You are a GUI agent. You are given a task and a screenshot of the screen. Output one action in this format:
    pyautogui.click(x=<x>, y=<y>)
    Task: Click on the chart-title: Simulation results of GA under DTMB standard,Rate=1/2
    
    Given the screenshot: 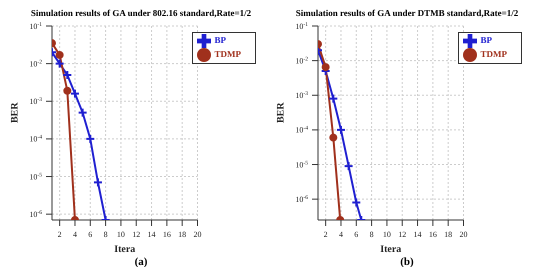 What is the action you would take?
    pyautogui.click(x=407, y=14)
    